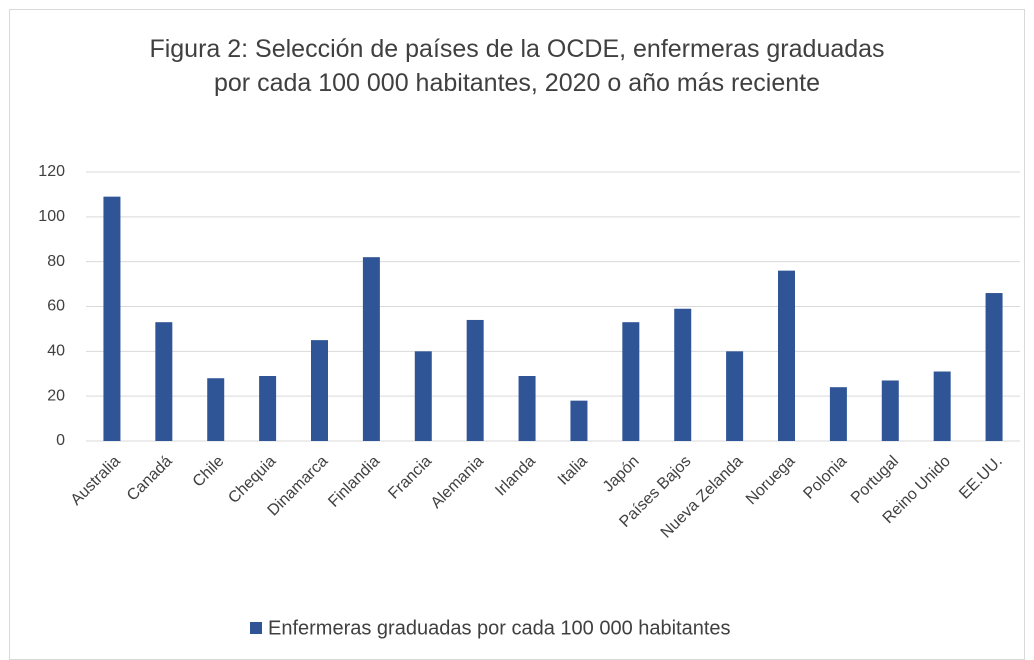 This screenshot has width=1034, height=660. What do you see at coordinates (410, 478) in the screenshot?
I see `x-tick-label: Francia` at bounding box center [410, 478].